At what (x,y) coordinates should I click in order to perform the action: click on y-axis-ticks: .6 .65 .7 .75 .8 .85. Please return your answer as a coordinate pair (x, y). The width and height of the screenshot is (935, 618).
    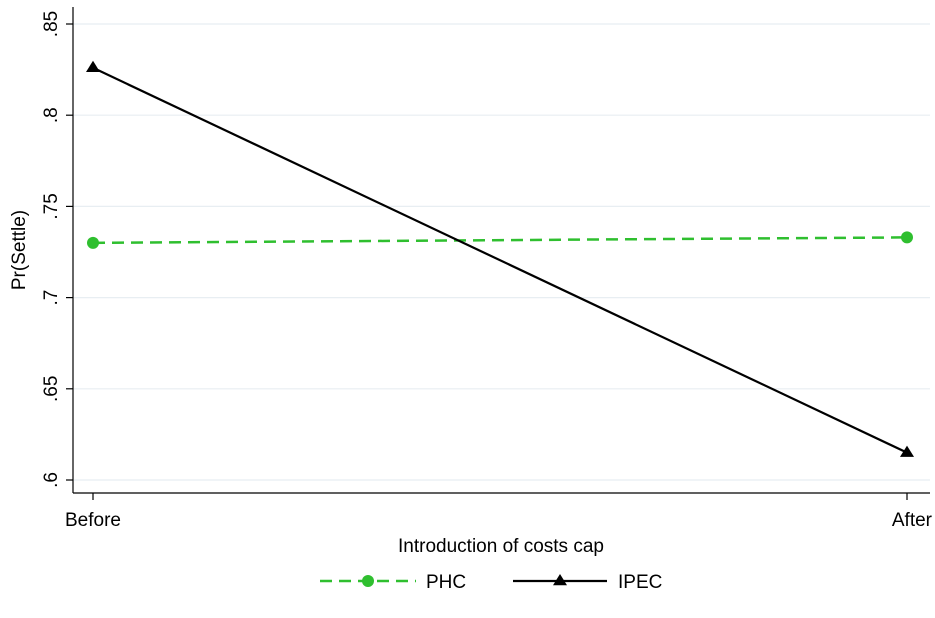
    Looking at the image, I should click on (57, 249).